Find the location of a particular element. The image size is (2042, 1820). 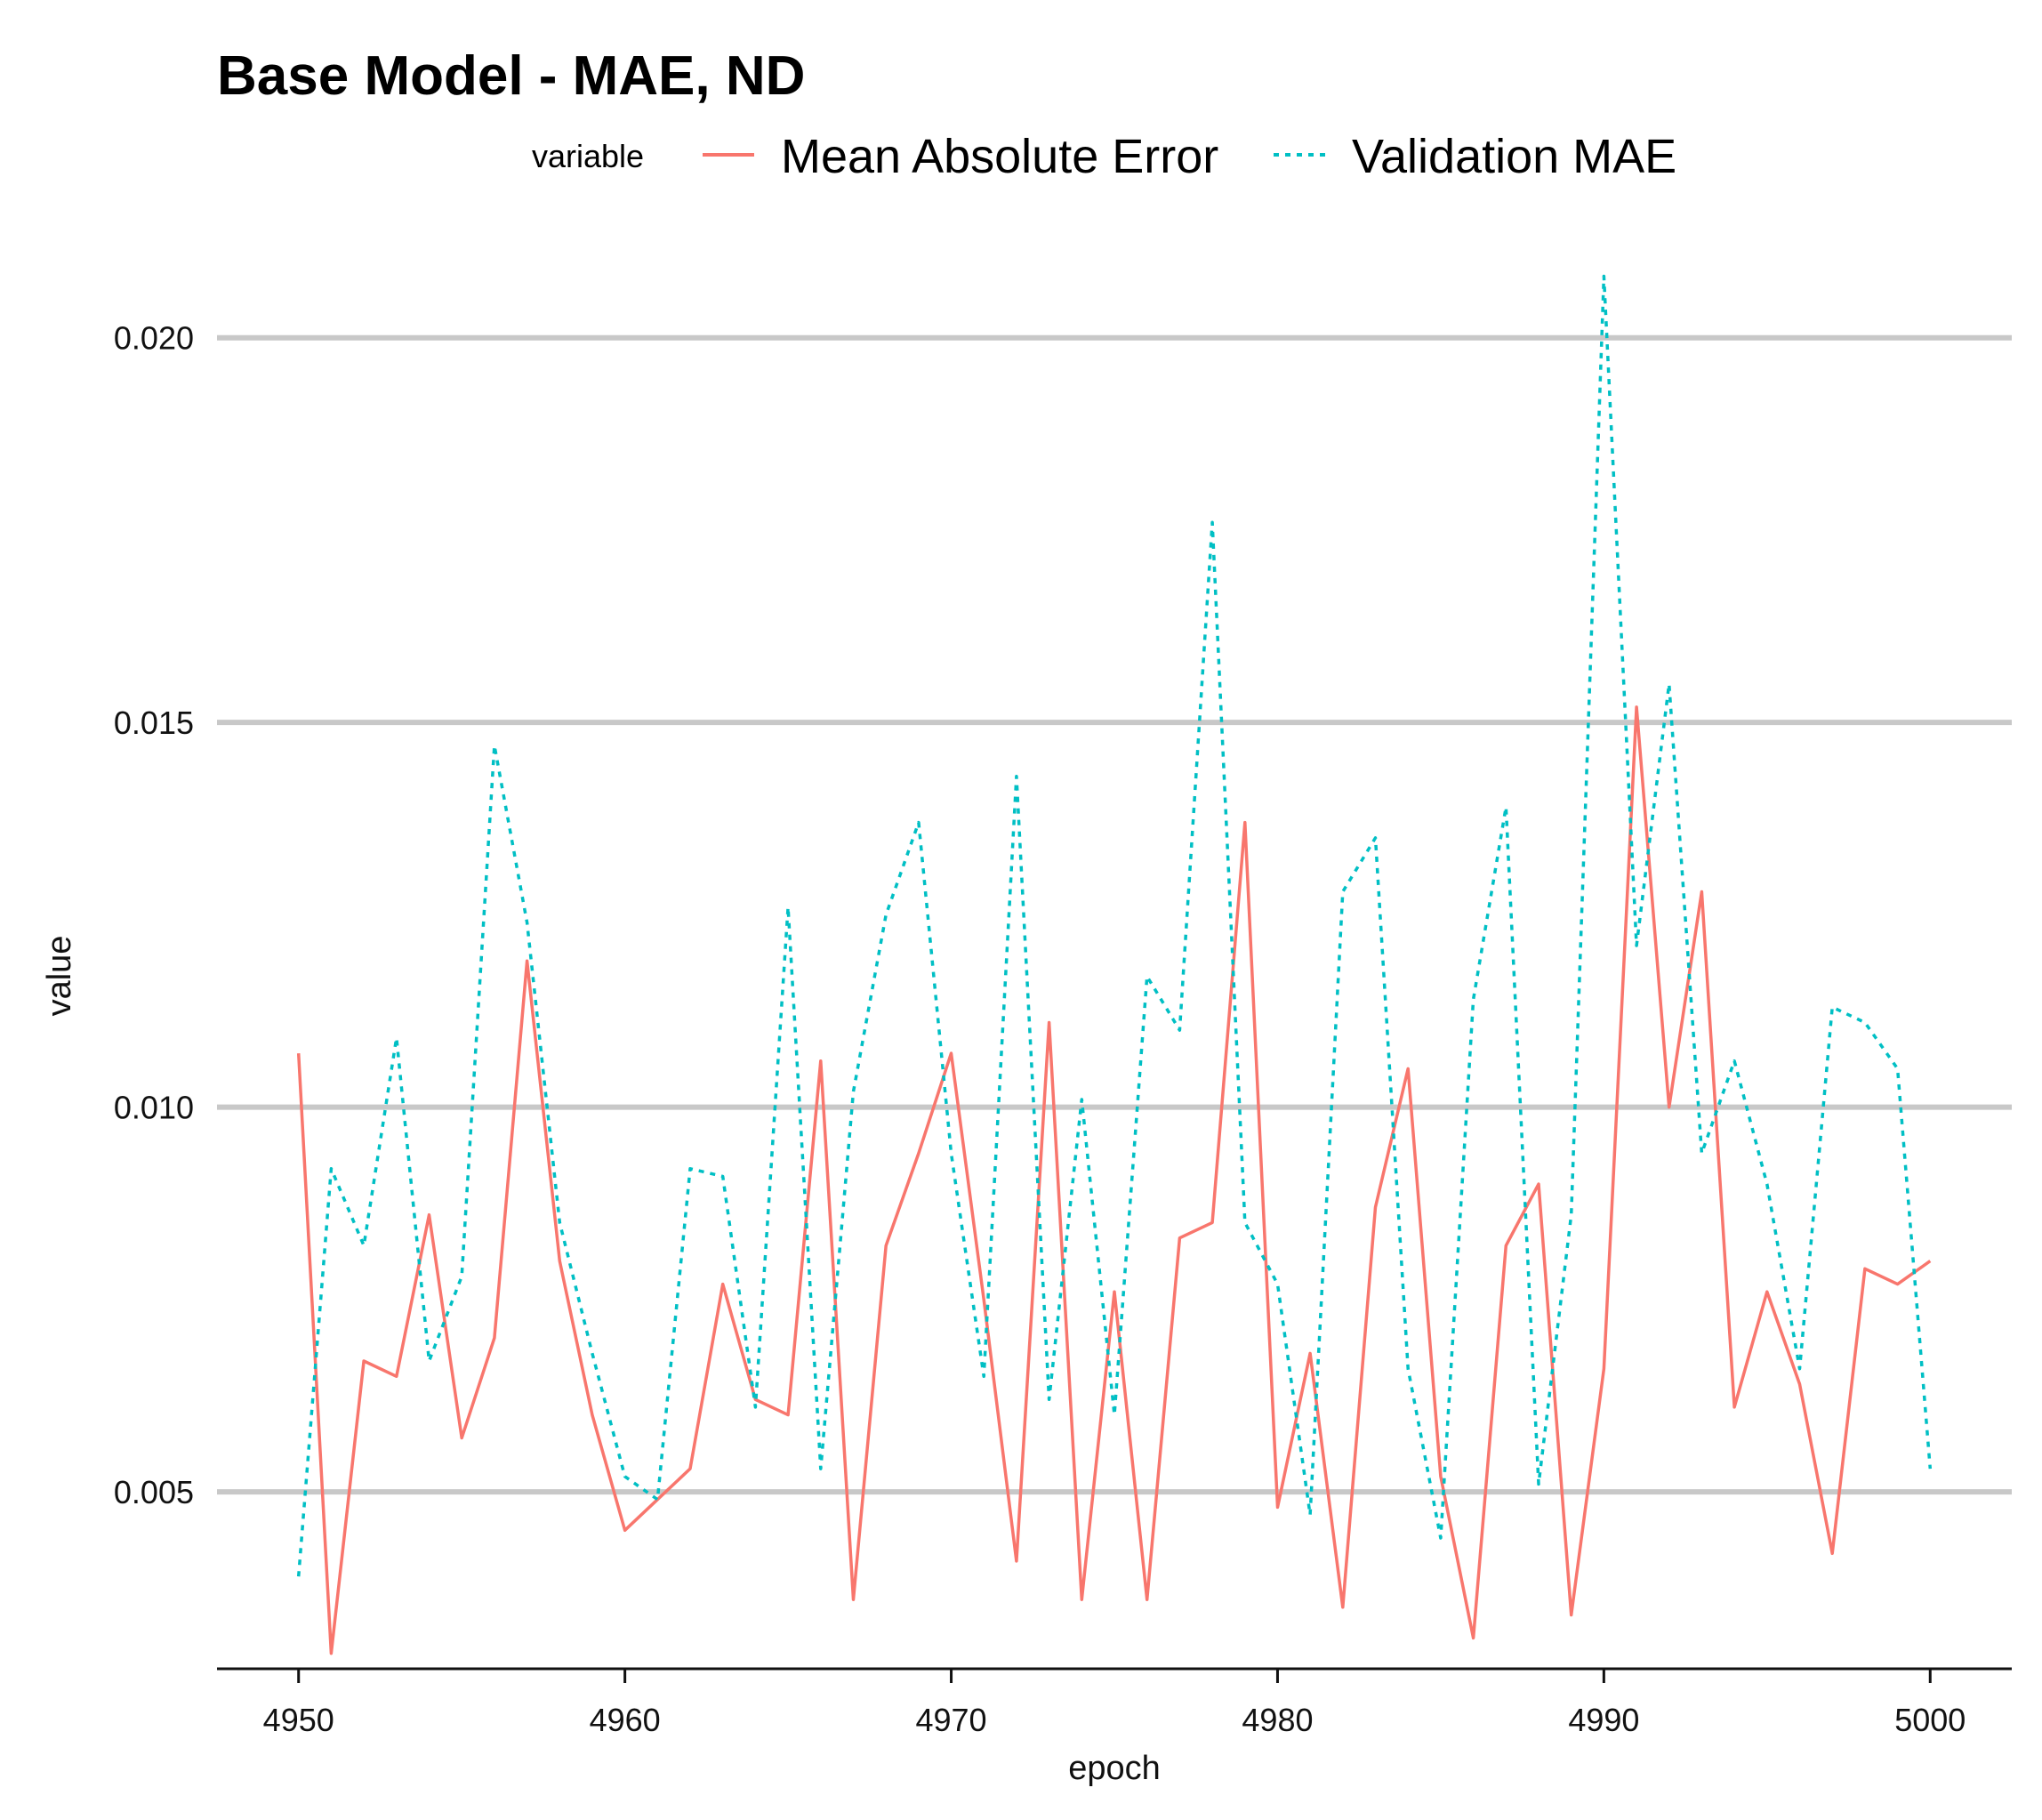

legend-label-validation-mae: Validation MAE is located at coordinates (1514, 156).